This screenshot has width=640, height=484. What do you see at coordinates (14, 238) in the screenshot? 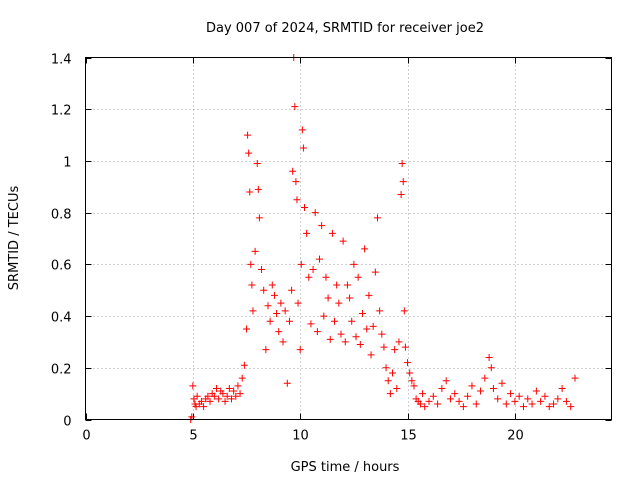
I see `y-axis-label: SRMTID / TECUs` at bounding box center [14, 238].